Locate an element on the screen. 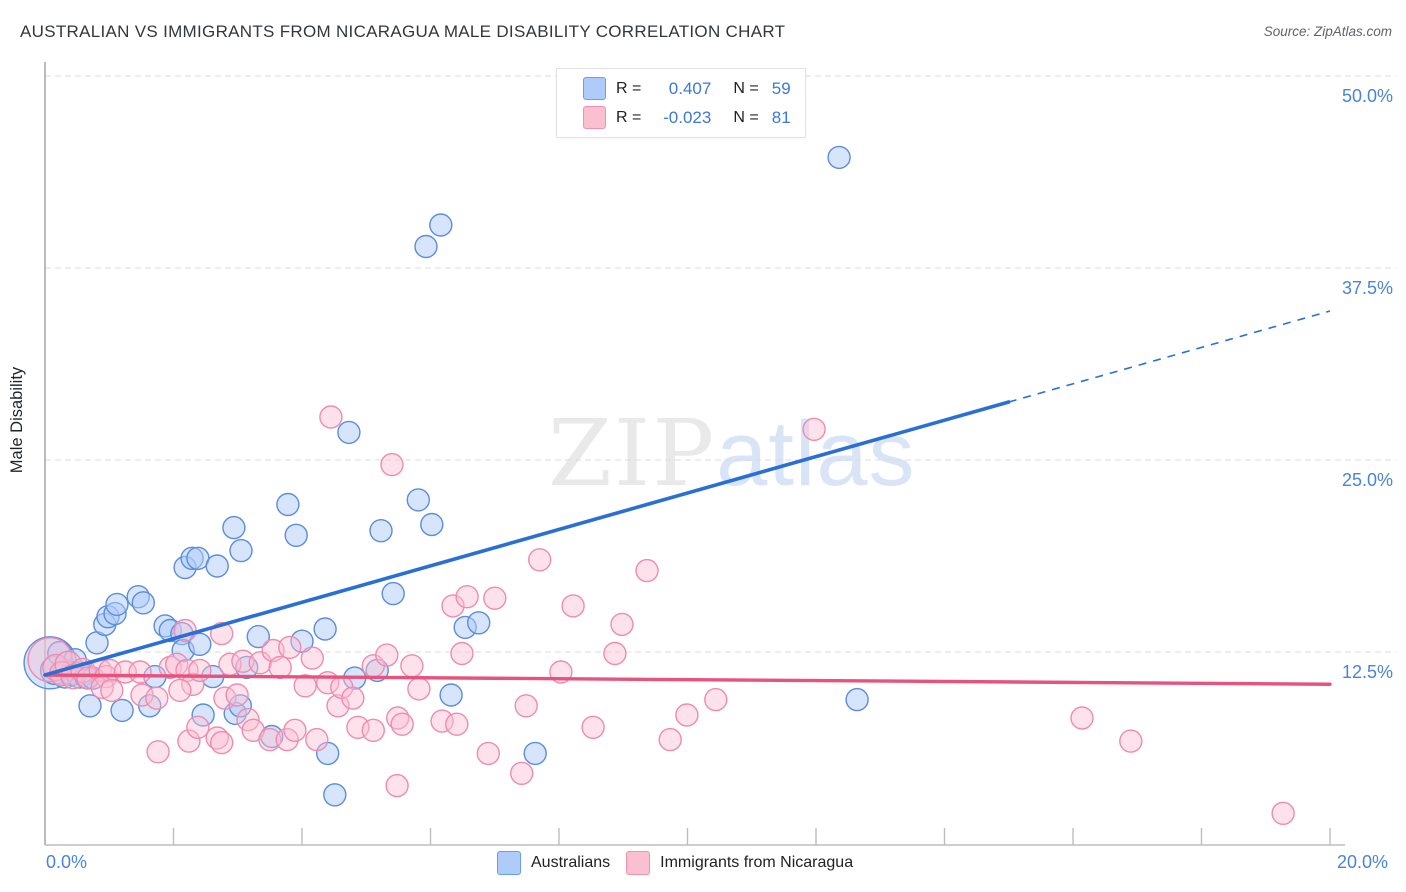  legend-row-australians: R = 0.407 N = 59 is located at coordinates (687, 88).